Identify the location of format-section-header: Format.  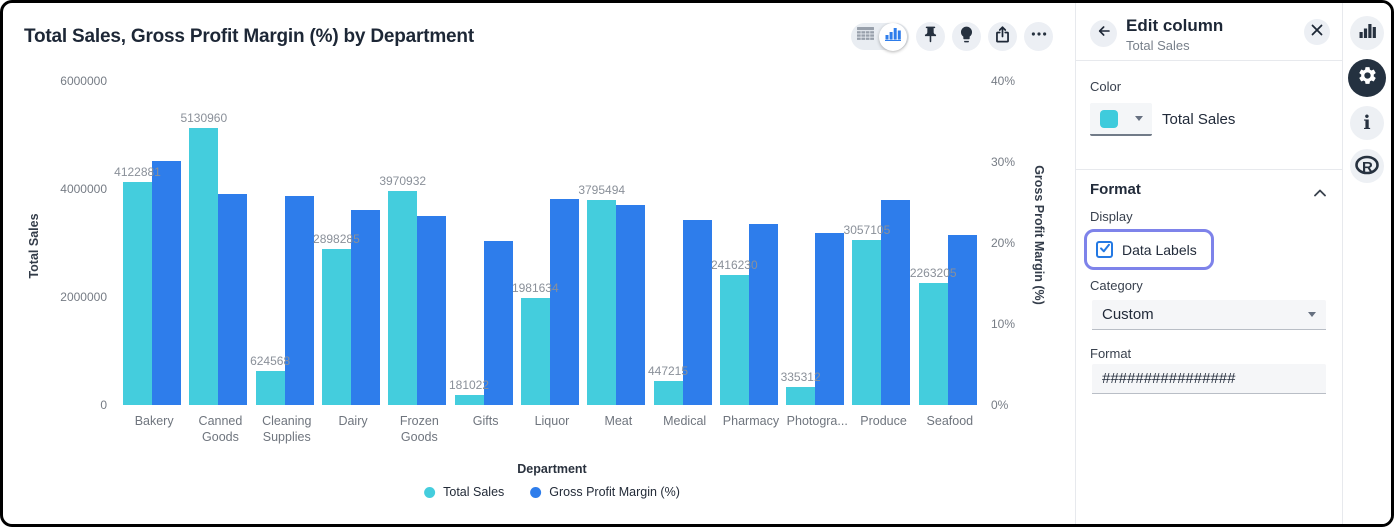
(1115, 189).